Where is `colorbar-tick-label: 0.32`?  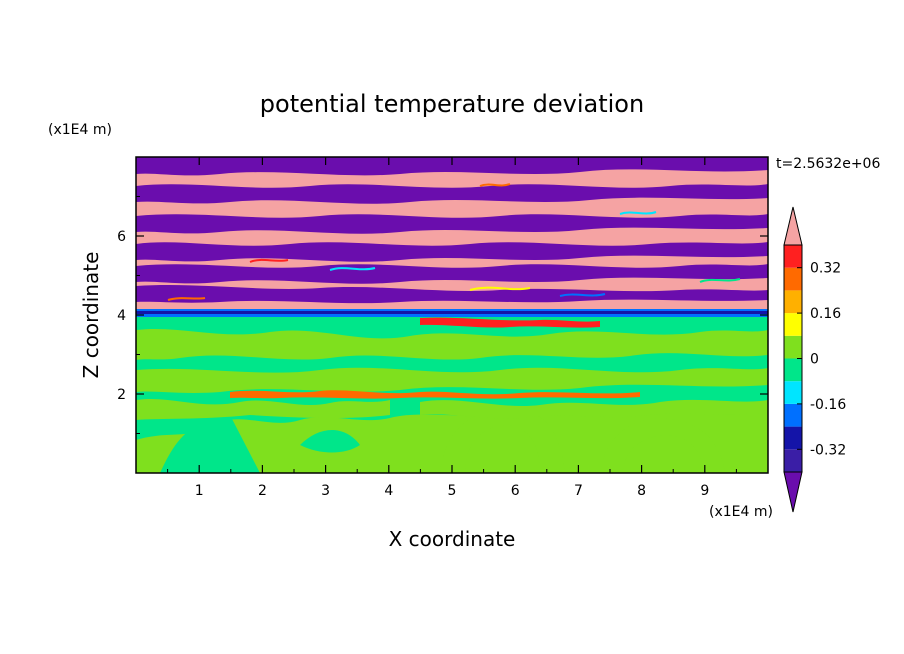
colorbar-tick-label: 0.32 is located at coordinates (825, 269).